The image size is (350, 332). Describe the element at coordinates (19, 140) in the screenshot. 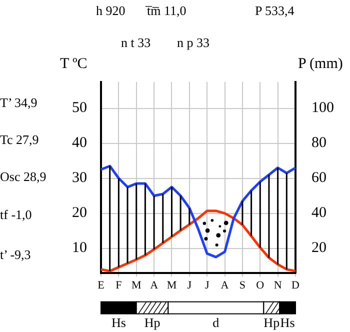

I see `text: Tc 27,9` at that location.